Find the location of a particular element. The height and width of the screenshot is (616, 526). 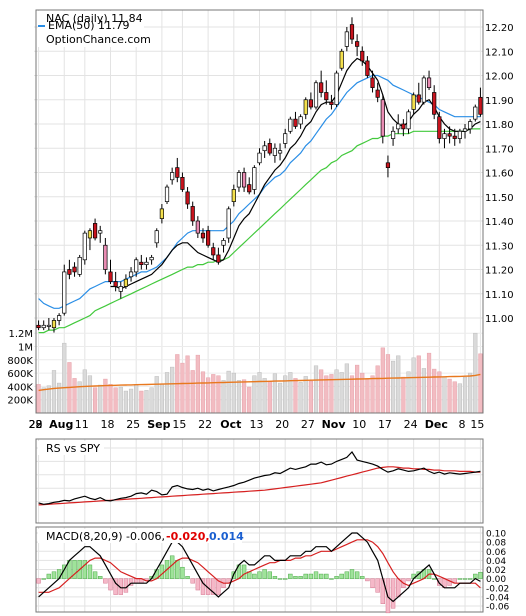

price-axis-label: 12.00 is located at coordinates (499, 77).